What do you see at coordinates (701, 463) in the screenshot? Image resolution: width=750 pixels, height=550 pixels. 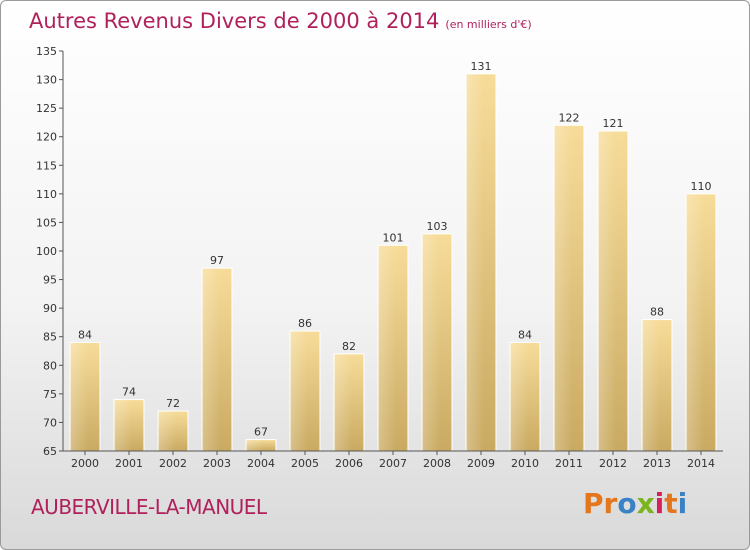 I see `x-tick-label: 2014` at bounding box center [701, 463].